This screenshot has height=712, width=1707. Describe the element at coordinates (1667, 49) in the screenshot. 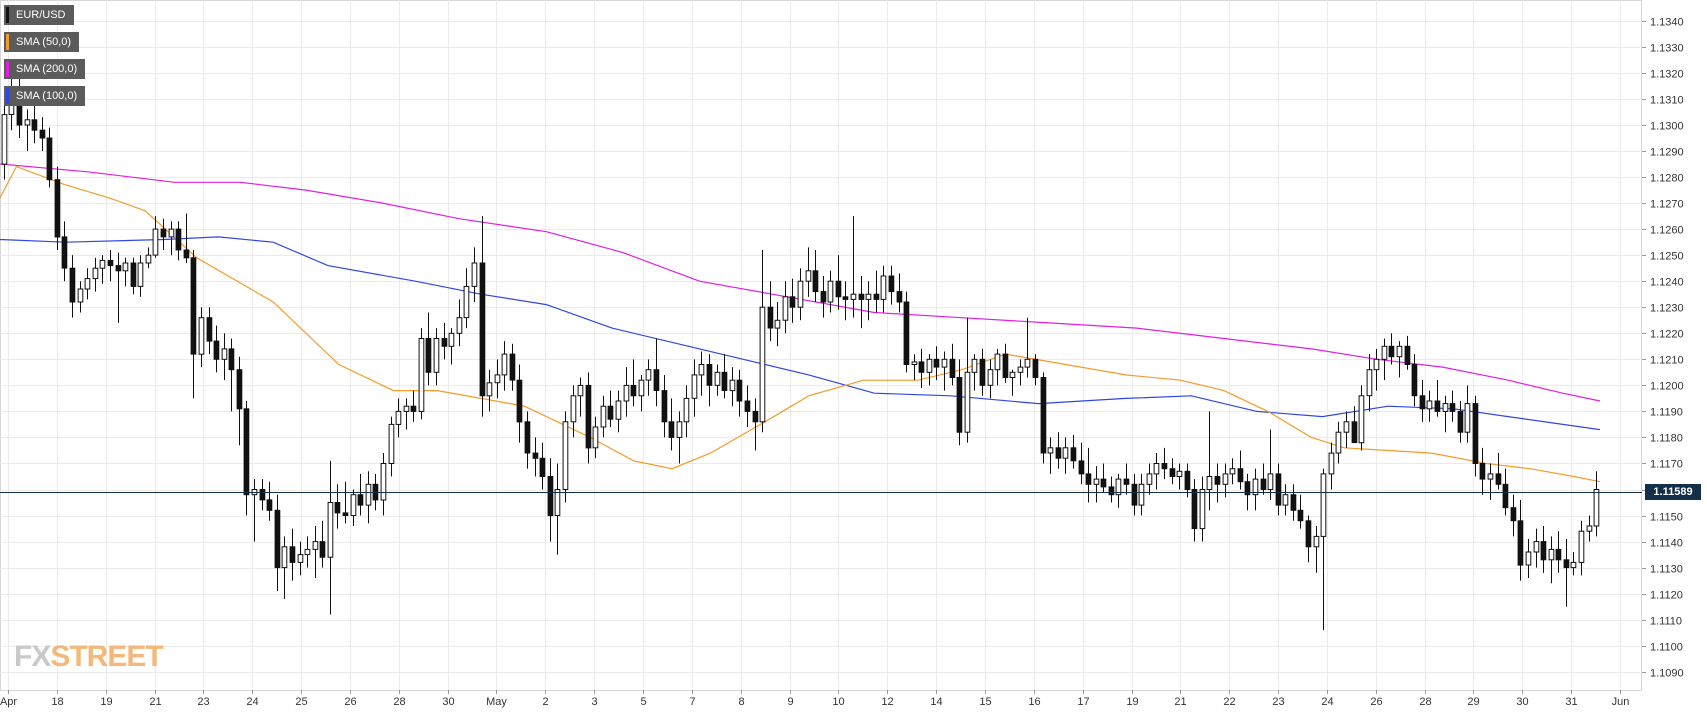

I see `y-tick-label: 1.1330` at that location.